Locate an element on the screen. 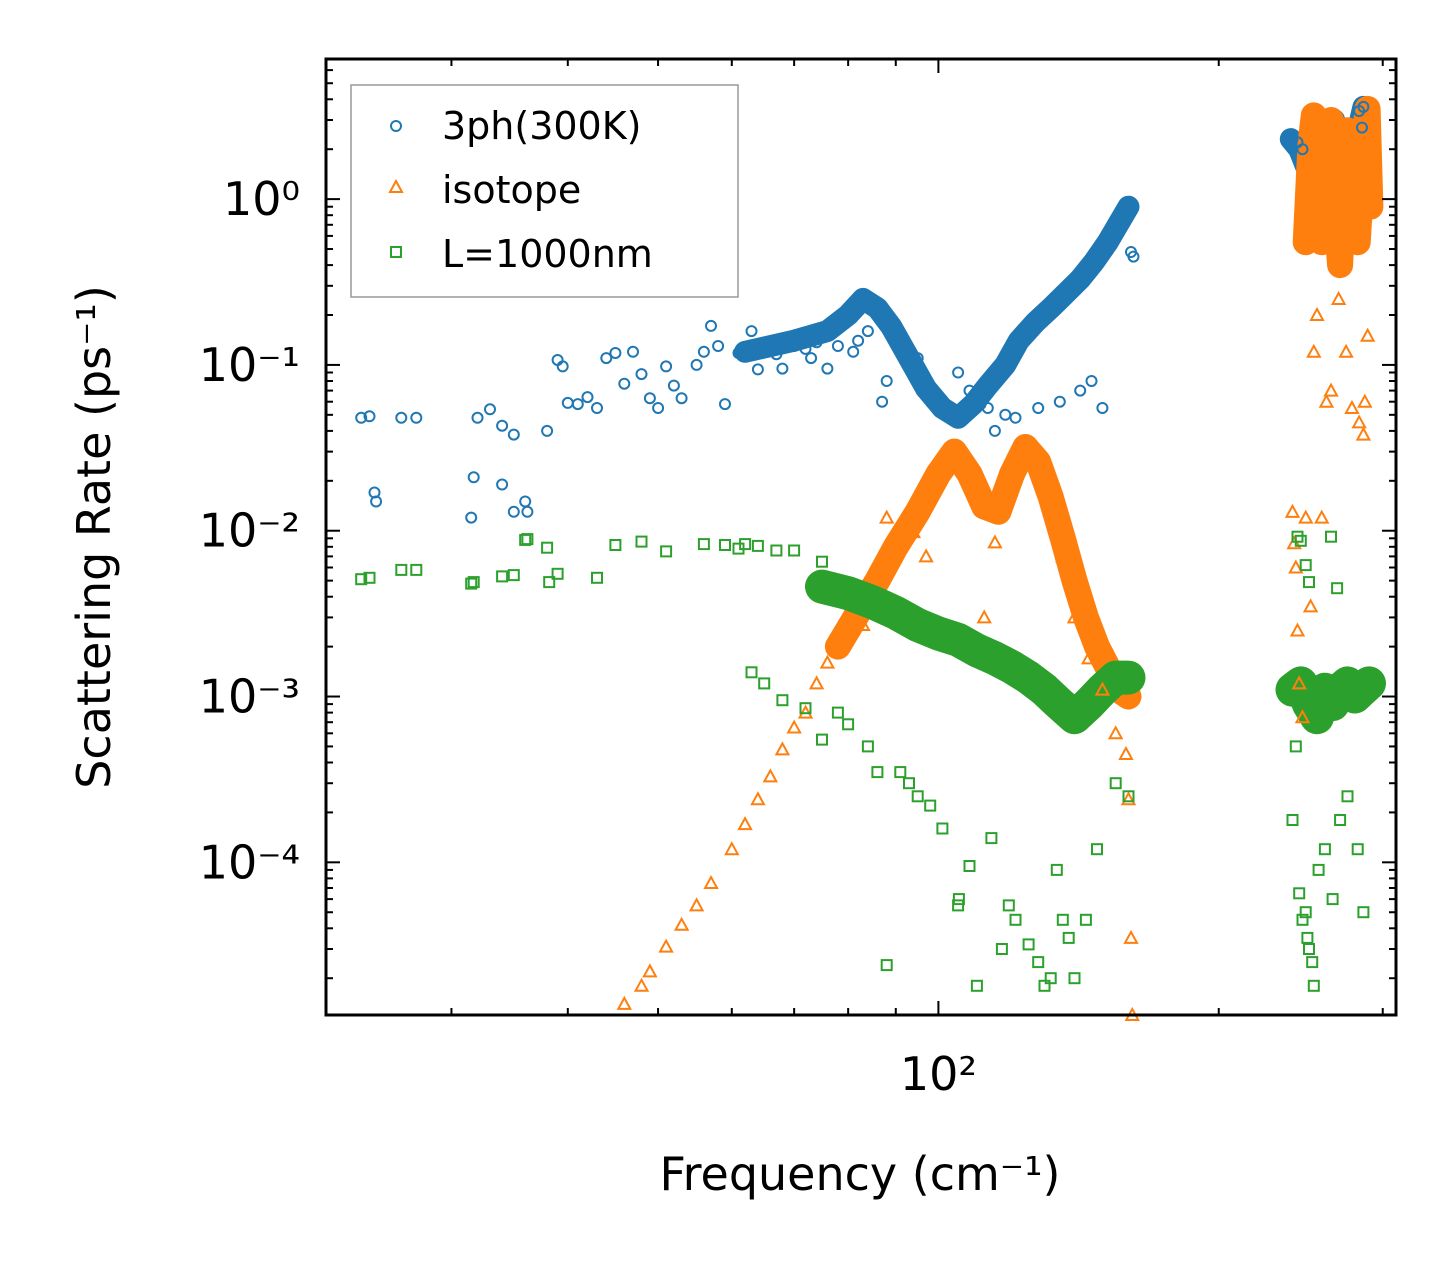 The width and height of the screenshot is (1455, 1265). y-tick-label: 10⁻³ is located at coordinates (249, 697).